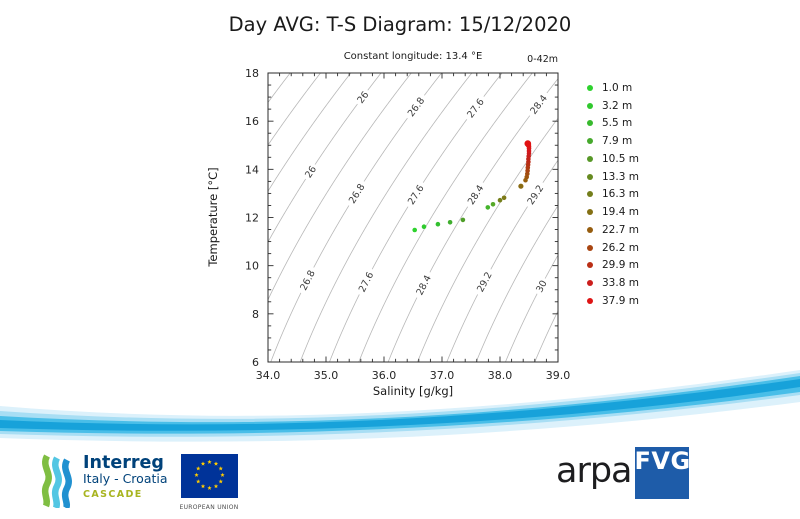  Describe the element at coordinates (413, 391) in the screenshot. I see `x-axis-label: Salinity [g/kg]` at that location.